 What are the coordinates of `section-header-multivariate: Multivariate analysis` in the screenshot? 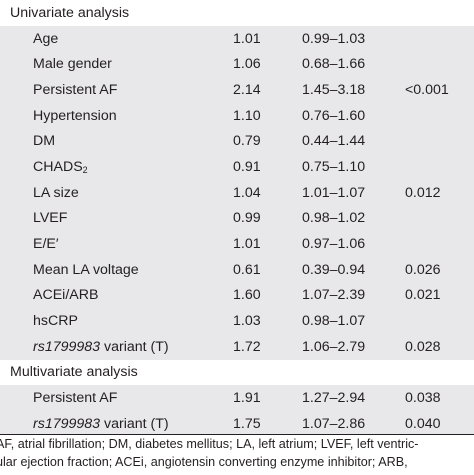 It's located at (237, 372).